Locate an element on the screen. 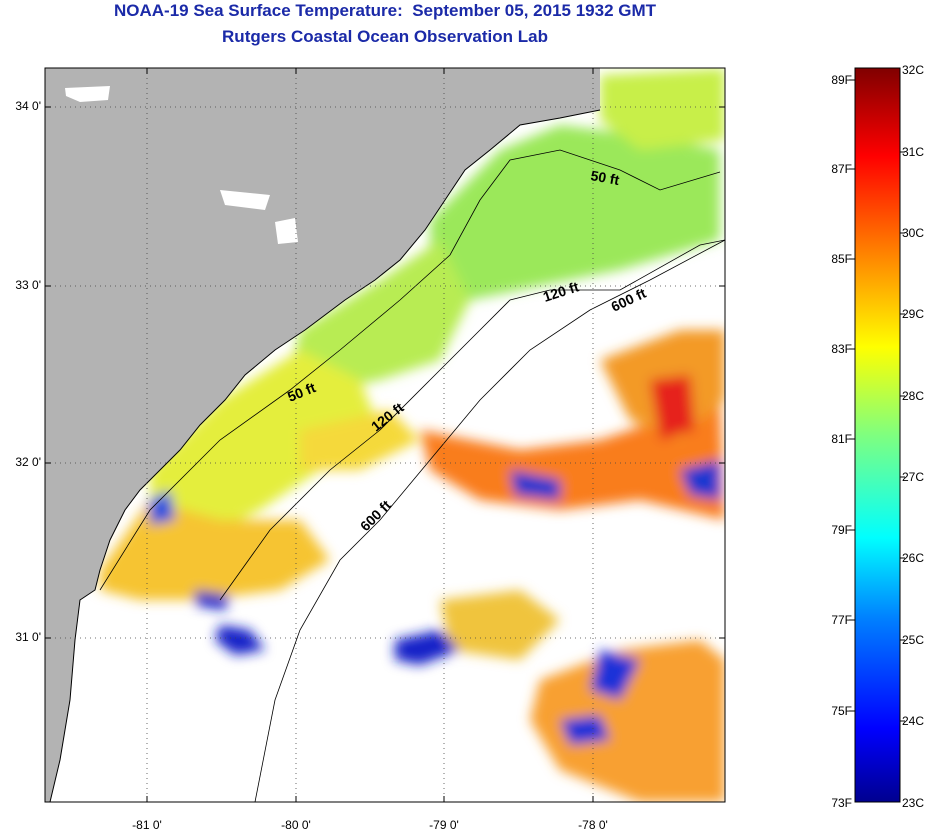  lat-label-34: 34 0' is located at coordinates (28, 106).